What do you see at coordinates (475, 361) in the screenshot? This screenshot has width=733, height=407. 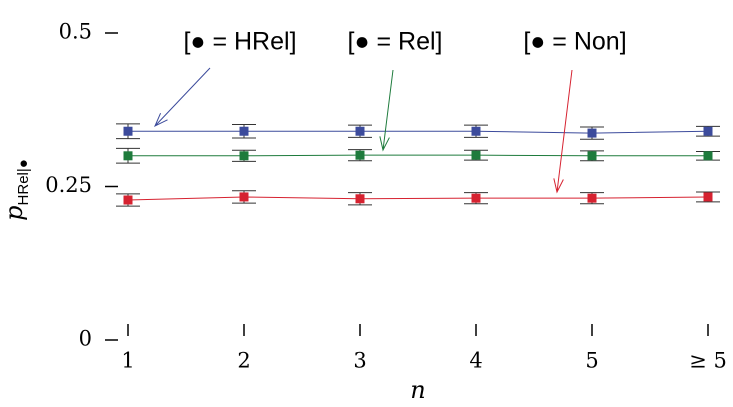 I see `x-tick-label: 4` at bounding box center [475, 361].